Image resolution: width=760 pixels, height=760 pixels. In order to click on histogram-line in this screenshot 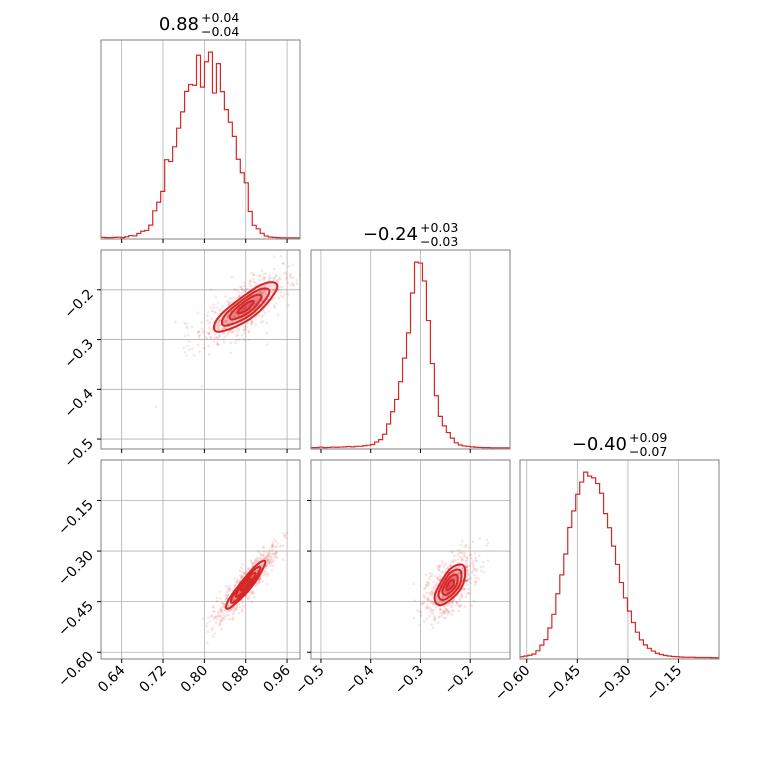, I will do `click(410, 355)`.